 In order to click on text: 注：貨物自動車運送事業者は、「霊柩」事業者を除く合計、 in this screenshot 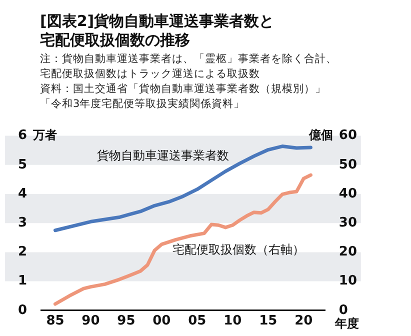, I will do `click(188, 59)`.